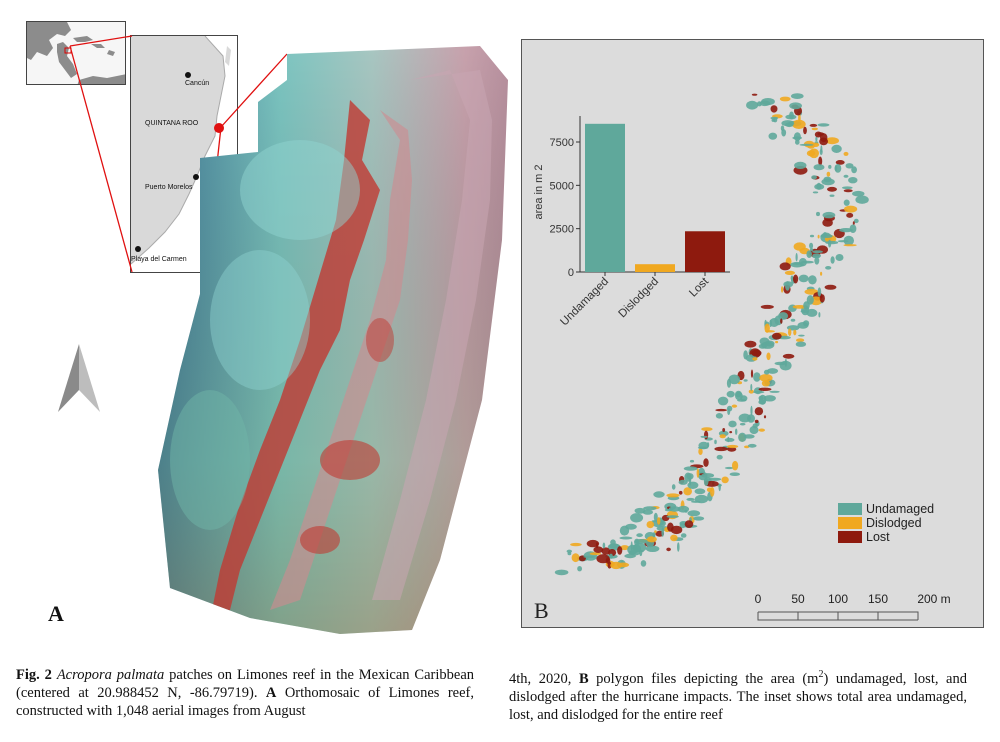 This screenshot has height=742, width=1000. I want to click on locator-map-caribbean, so click(76, 53).